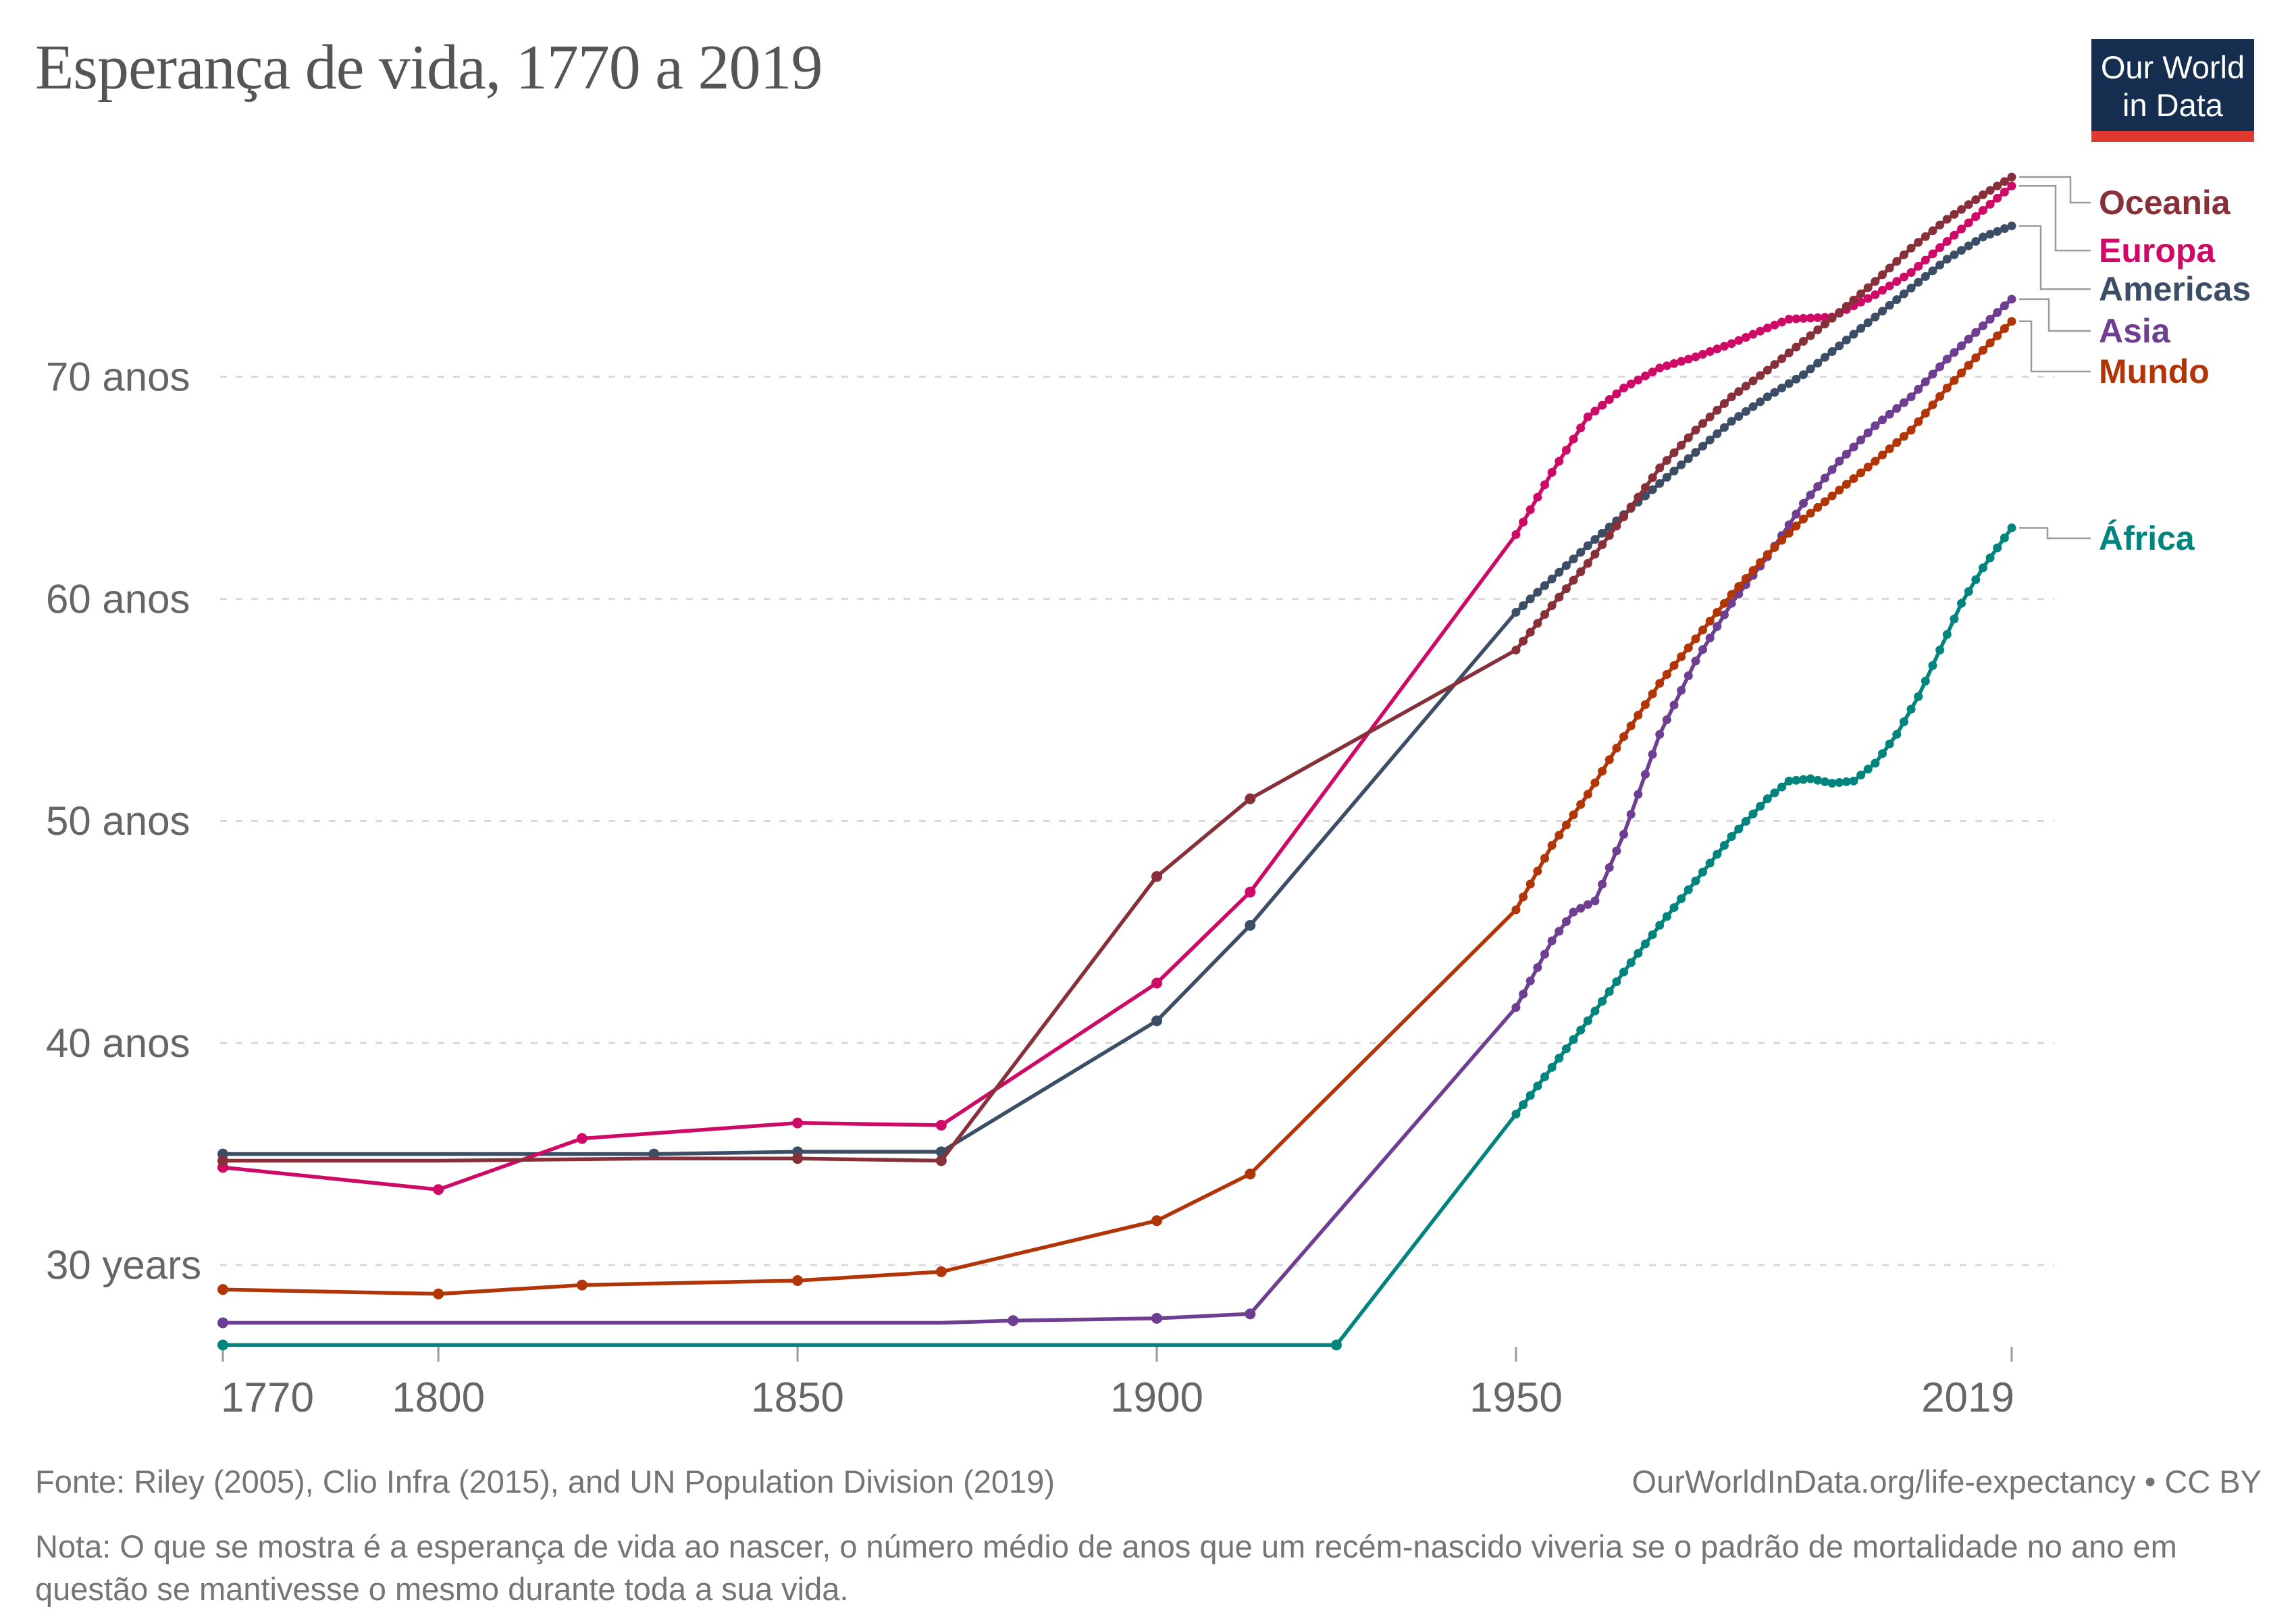  Describe the element at coordinates (1818, 329) in the screenshot. I see `data-point-oceania-1992` at that location.